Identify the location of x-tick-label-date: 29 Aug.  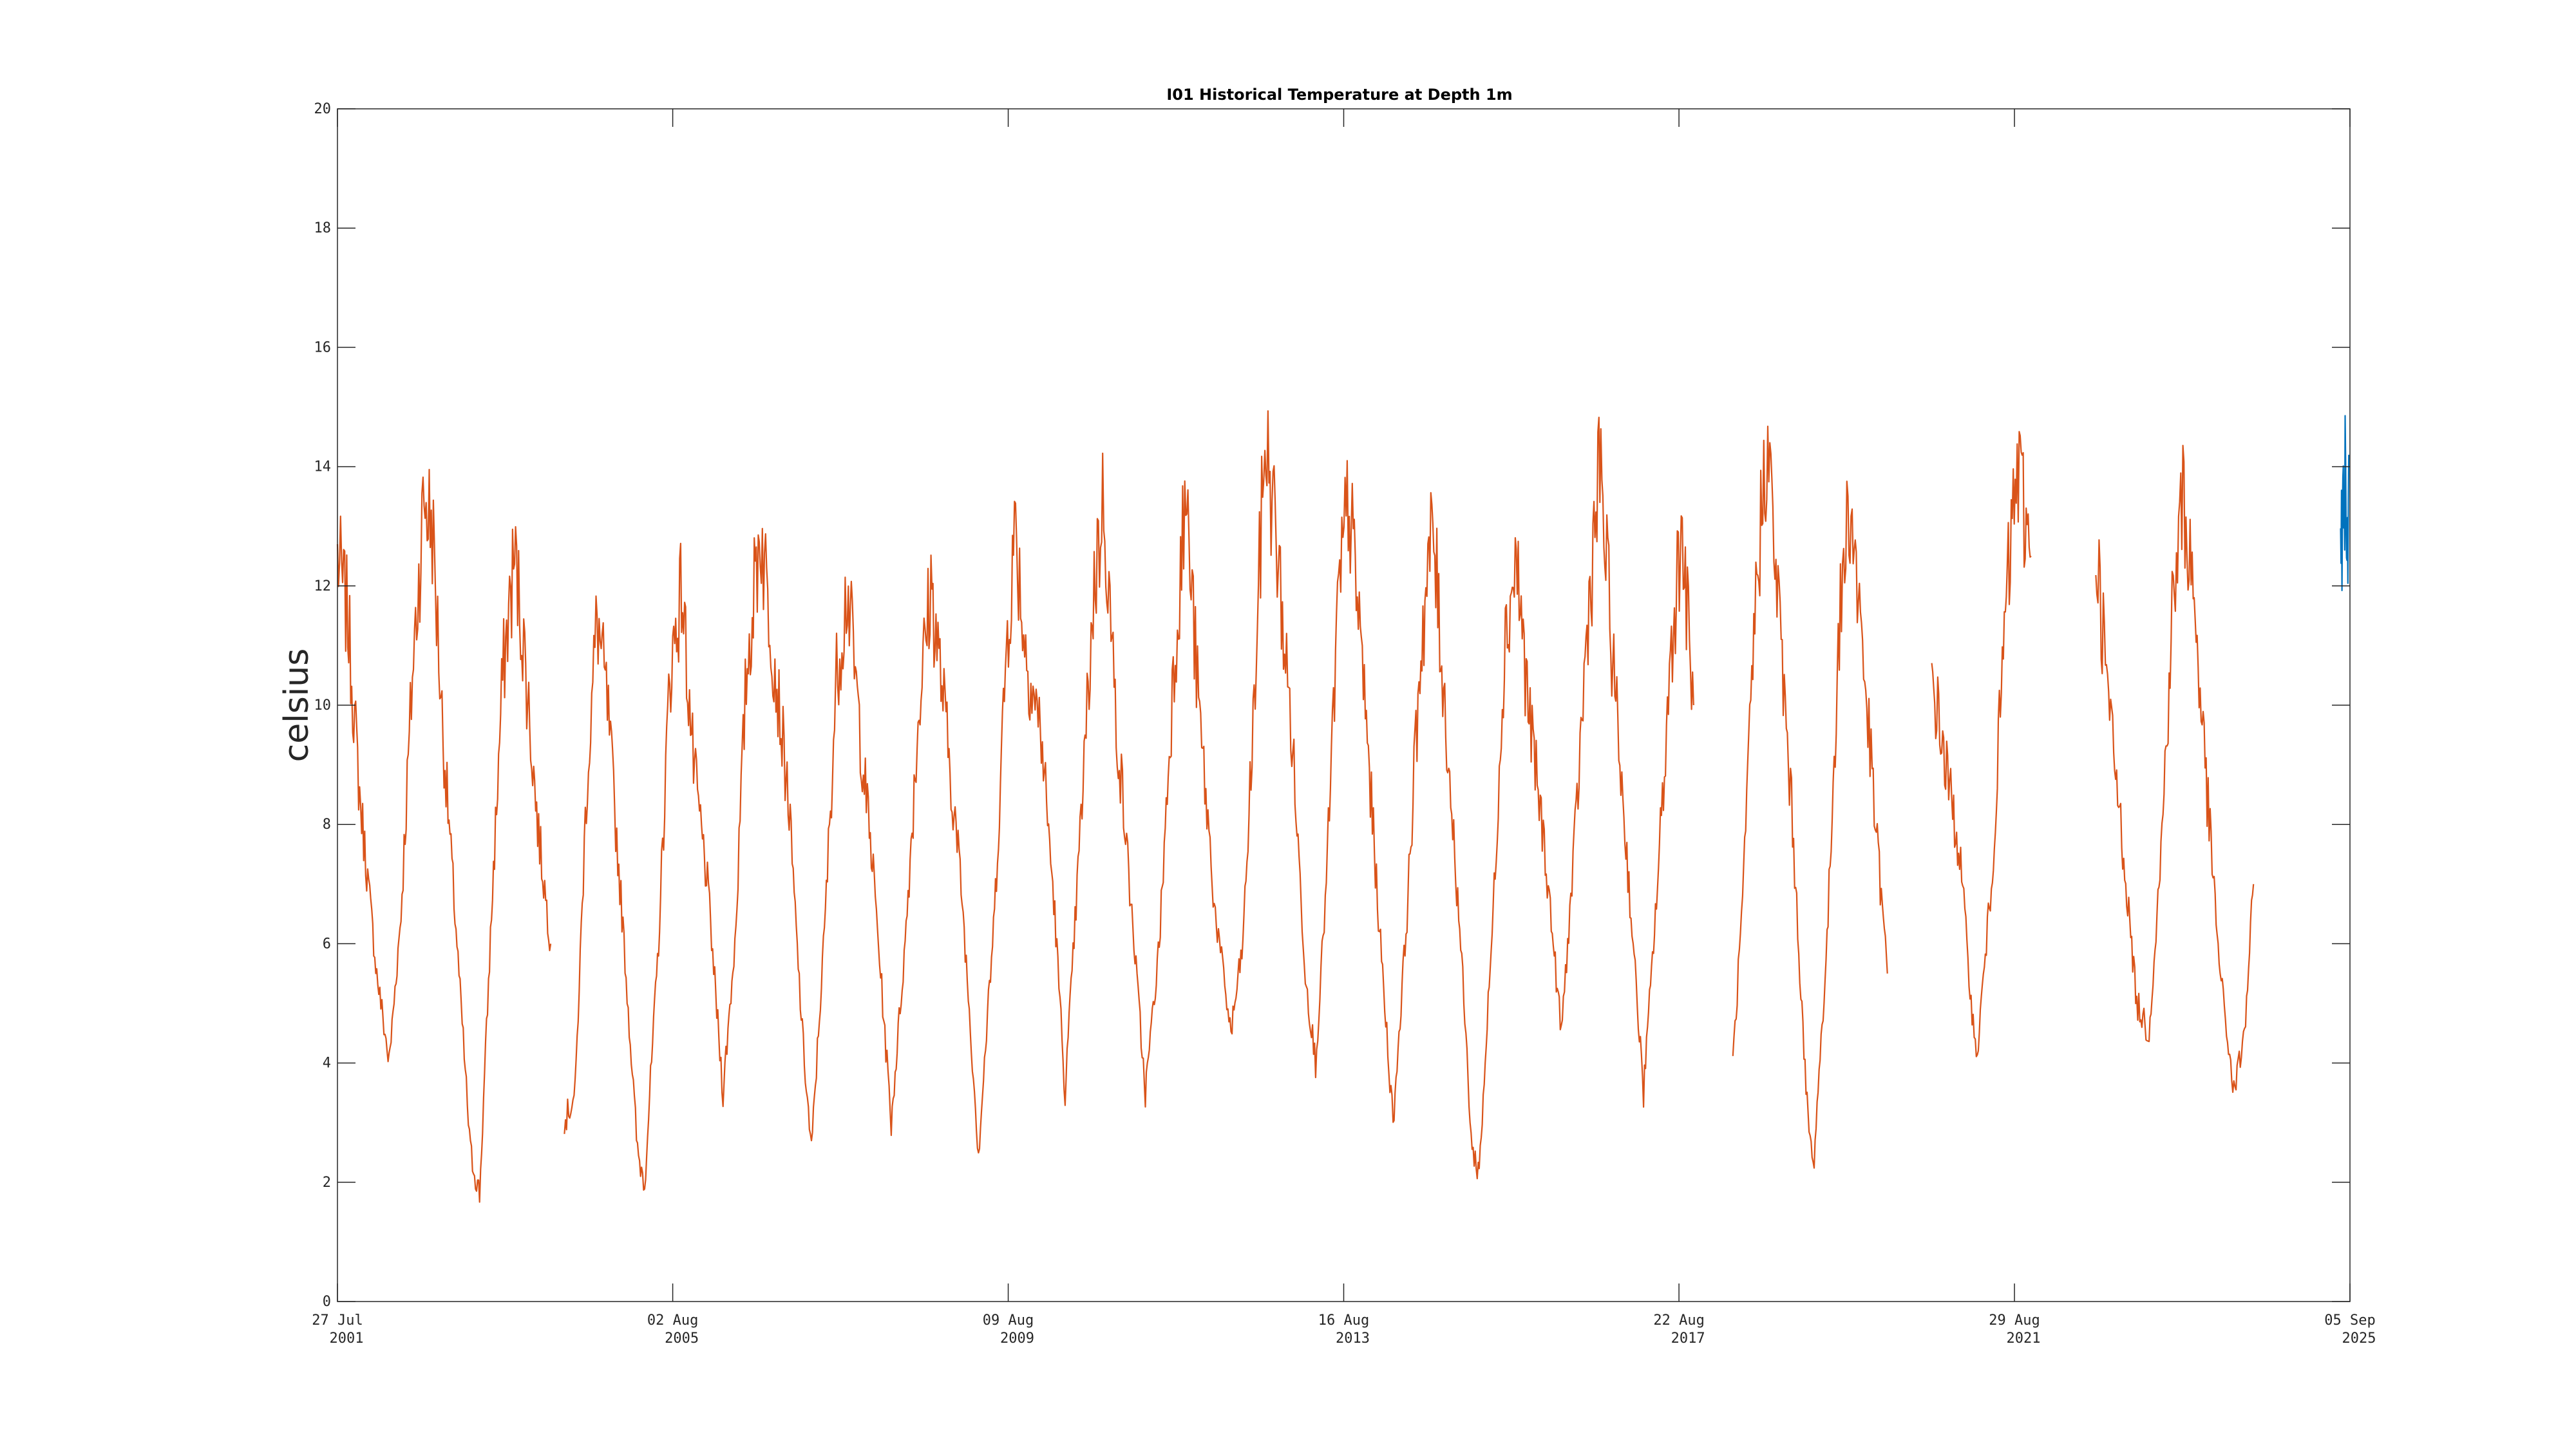
(2014, 1320).